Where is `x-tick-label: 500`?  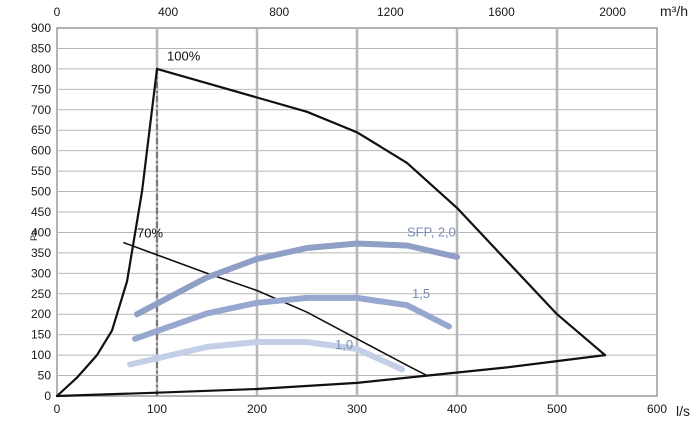 x-tick-label: 500 is located at coordinates (557, 409).